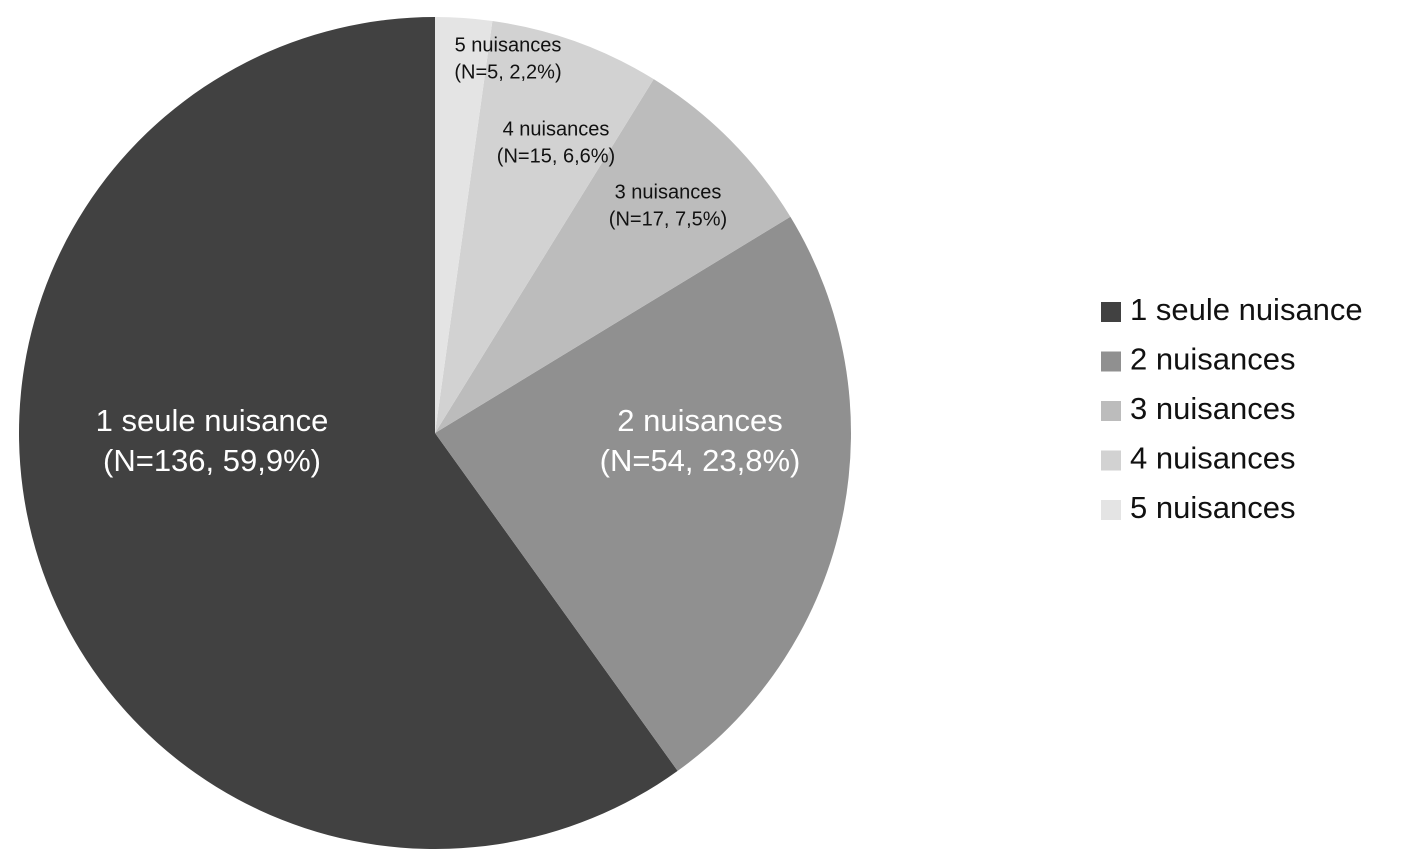 The image size is (1414, 854). What do you see at coordinates (668, 219) in the screenshot?
I see `slice-label-value: (N=17, 7,5%)` at bounding box center [668, 219].